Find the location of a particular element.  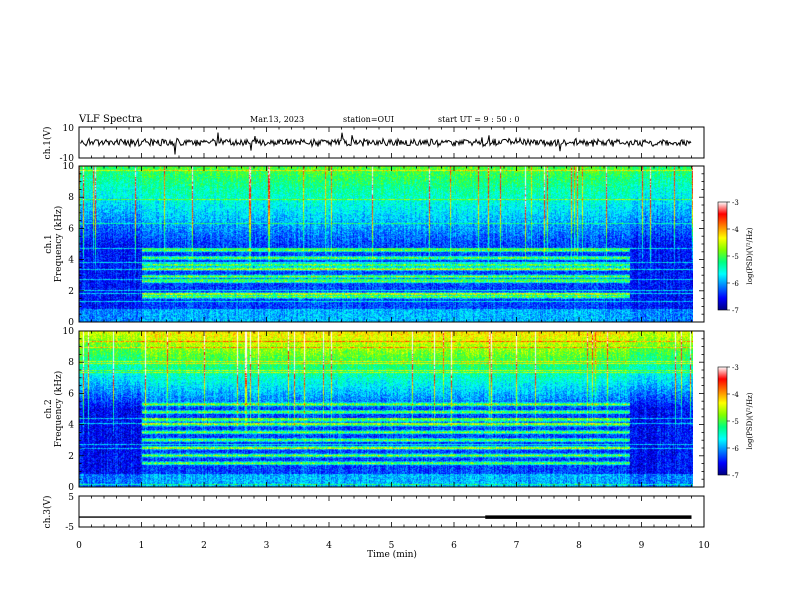

time-tick-label: 6 is located at coordinates (454, 546).